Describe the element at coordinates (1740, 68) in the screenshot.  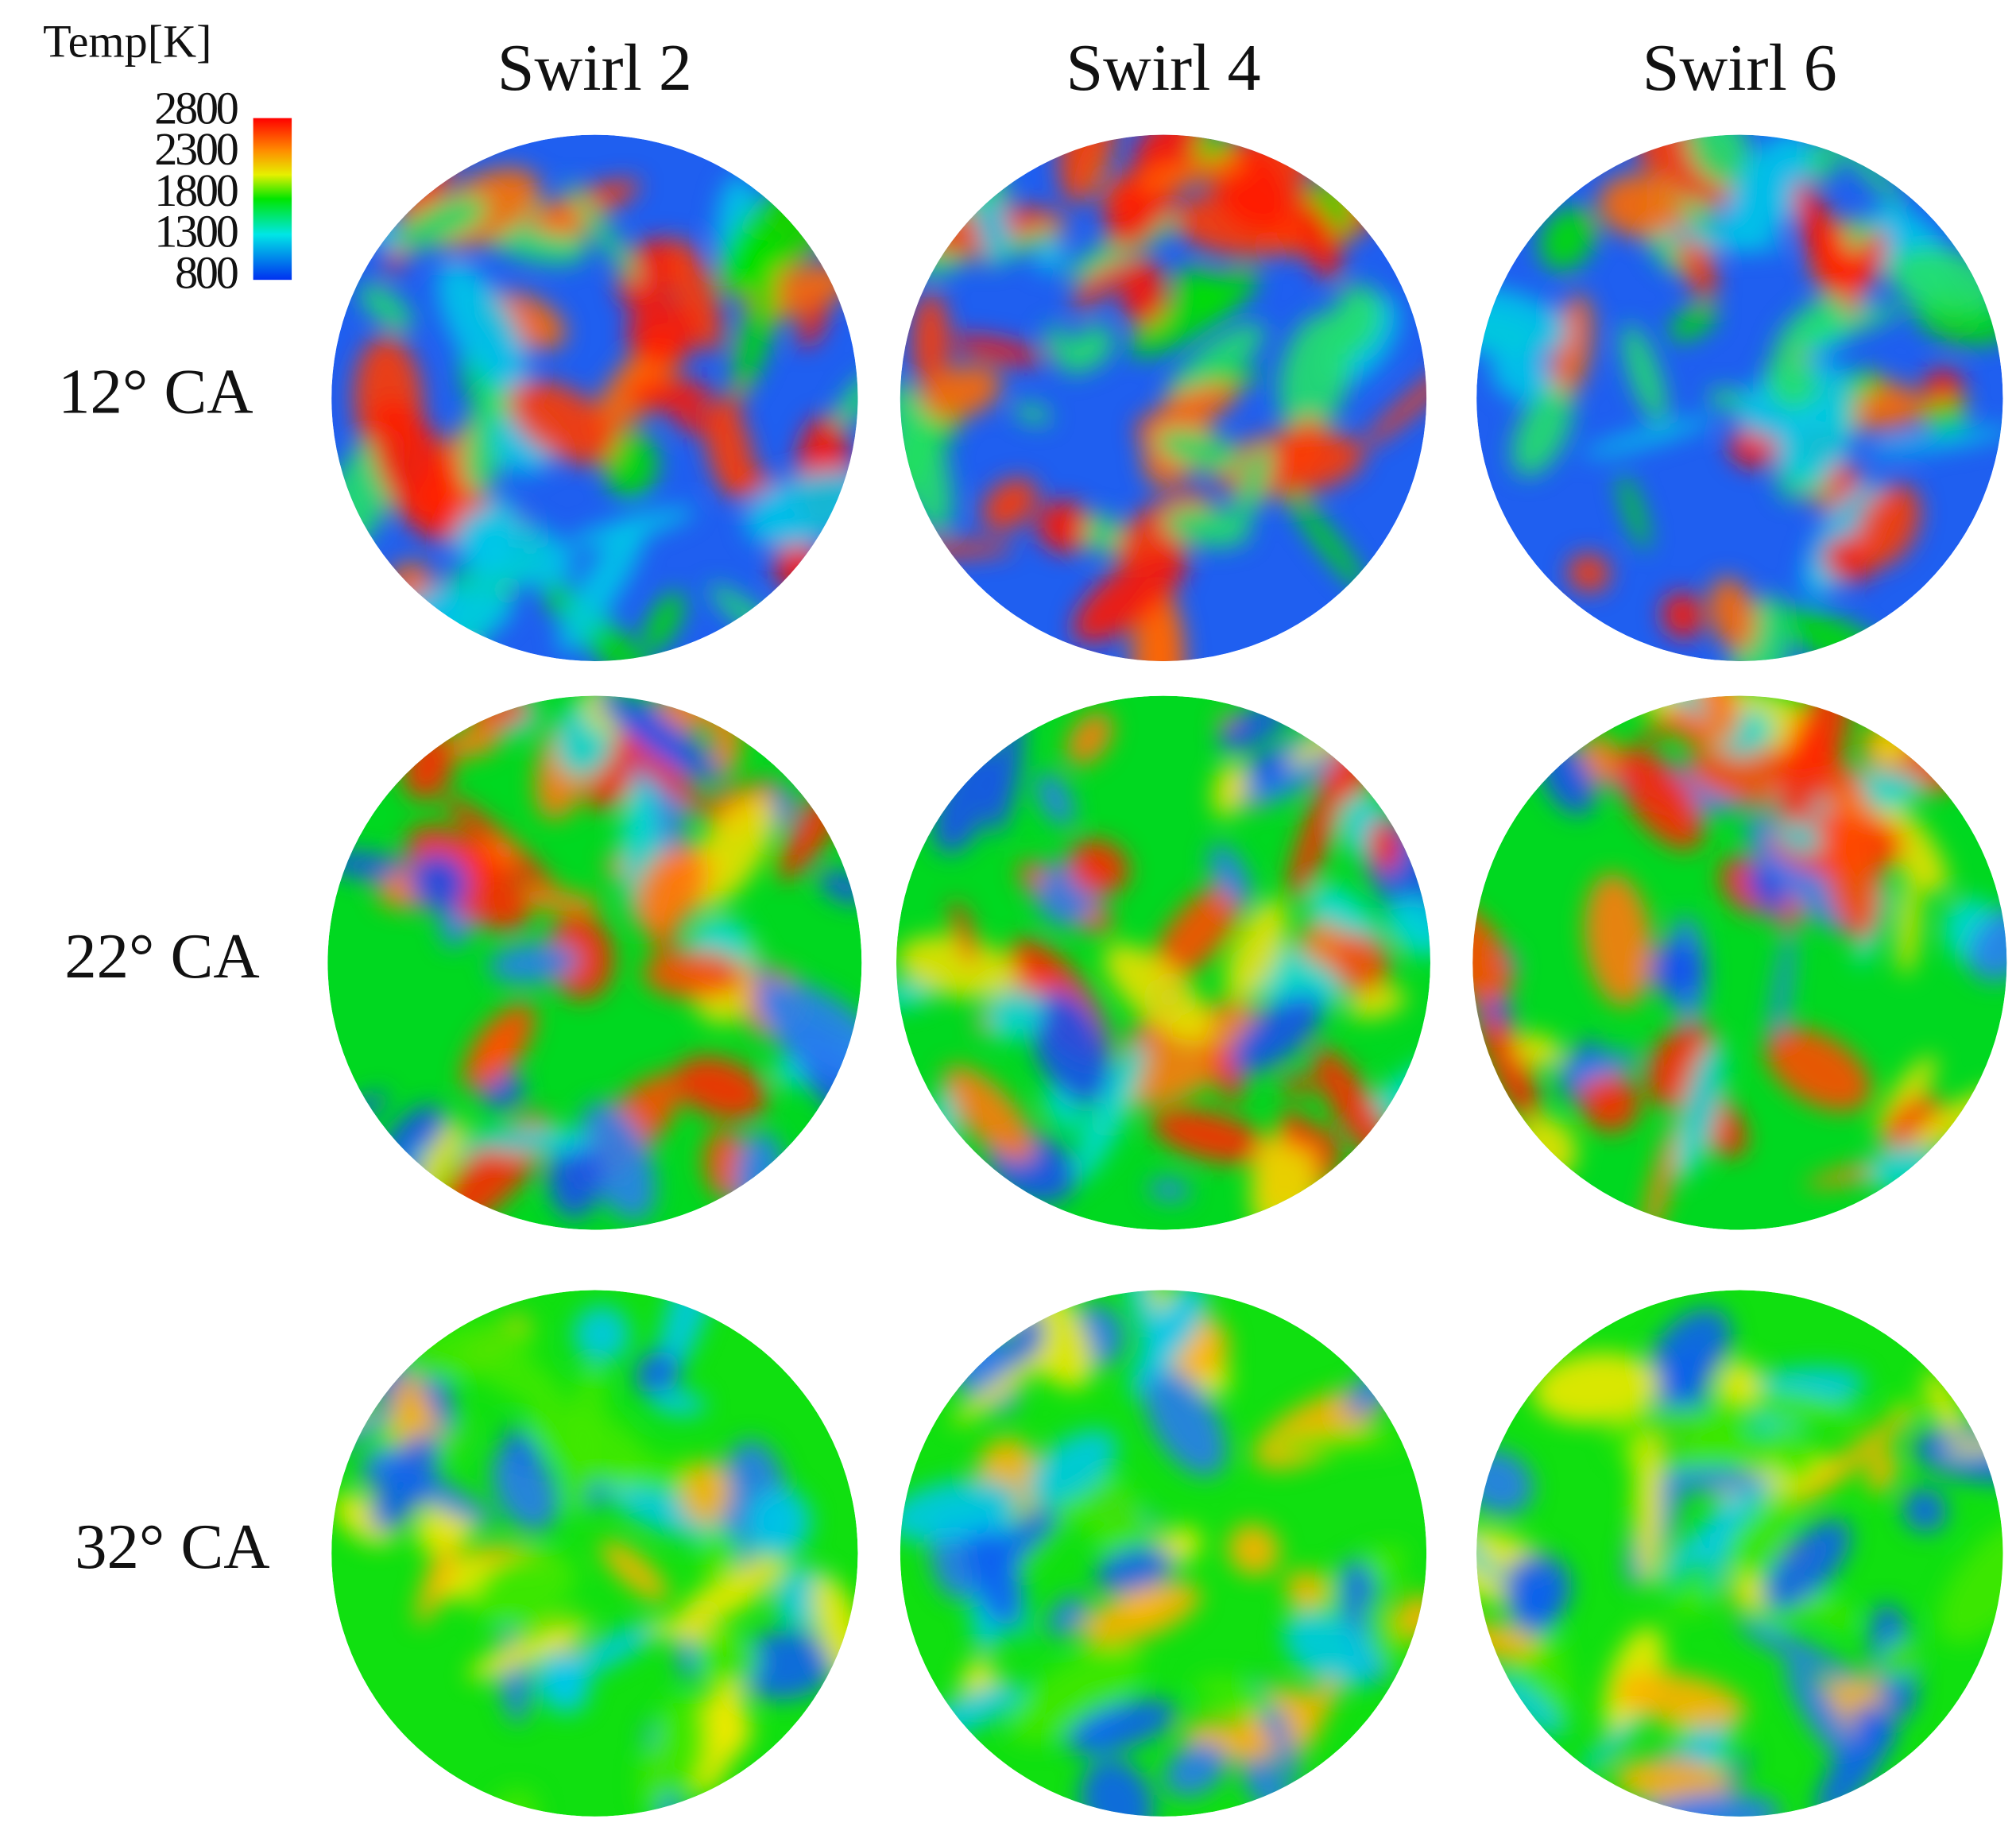
I see `column-label: Swirl 6` at that location.